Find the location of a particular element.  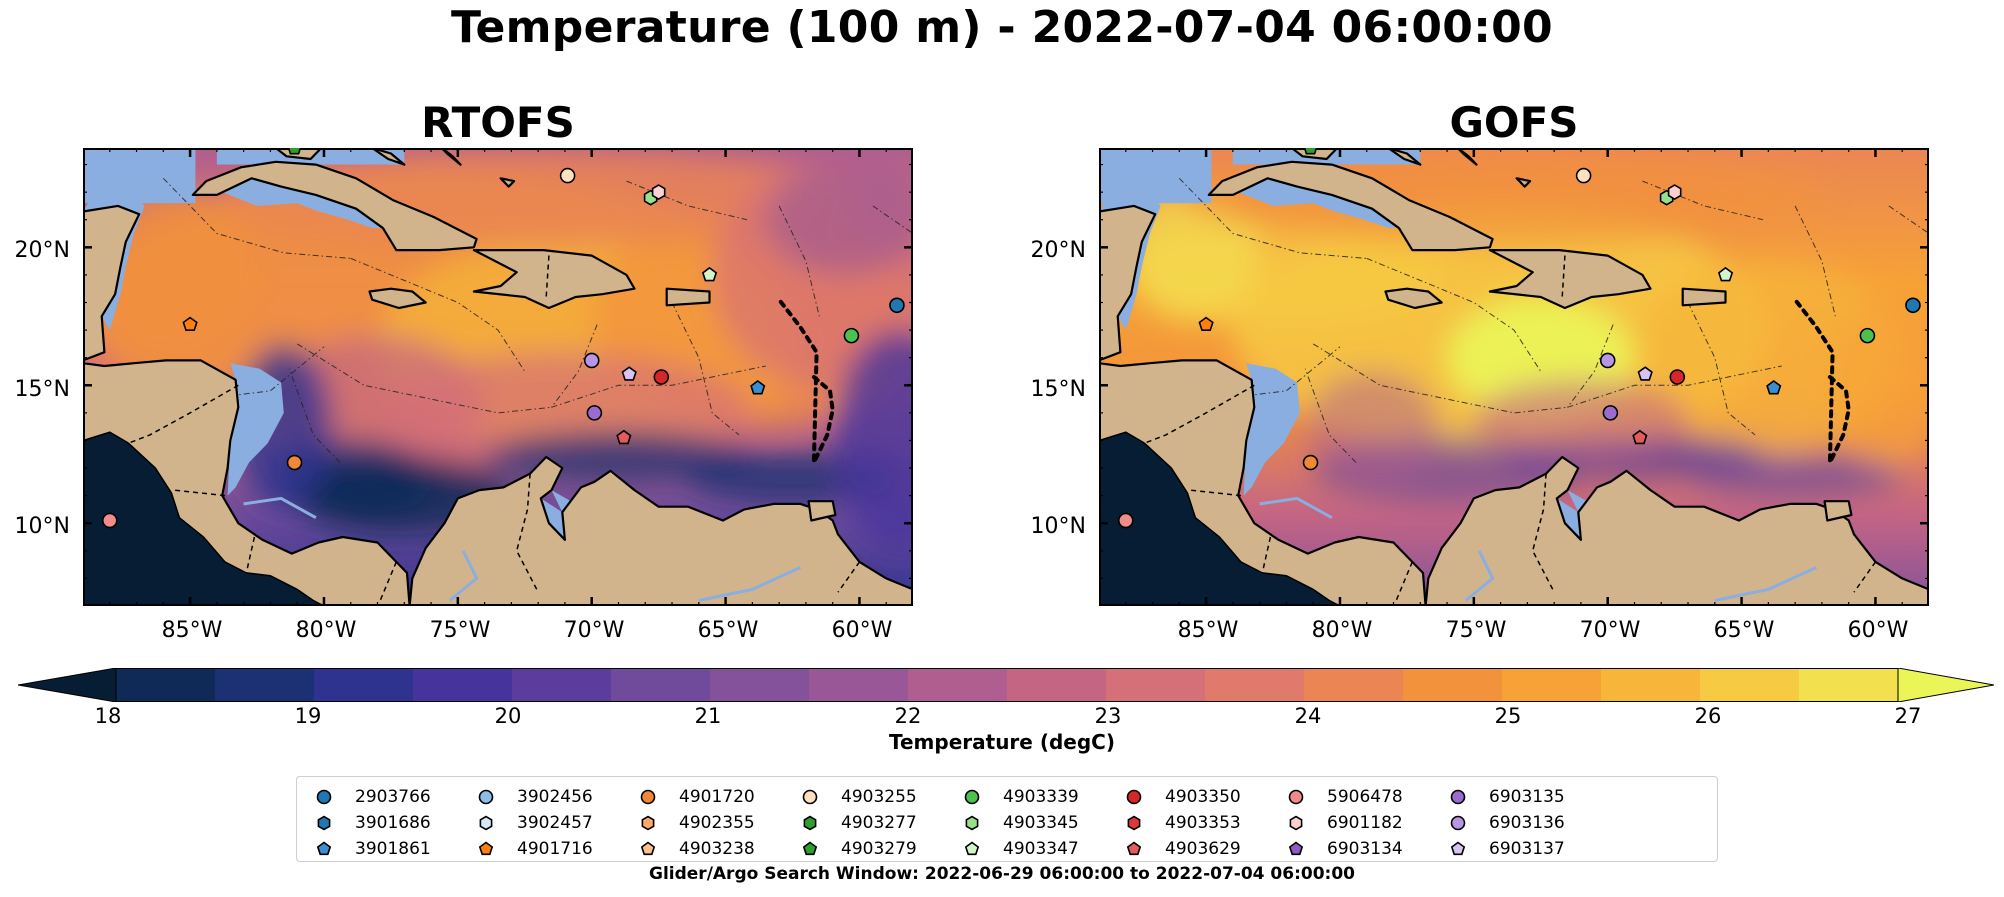

panel-title-gofs: GOFS is located at coordinates (1514, 122).